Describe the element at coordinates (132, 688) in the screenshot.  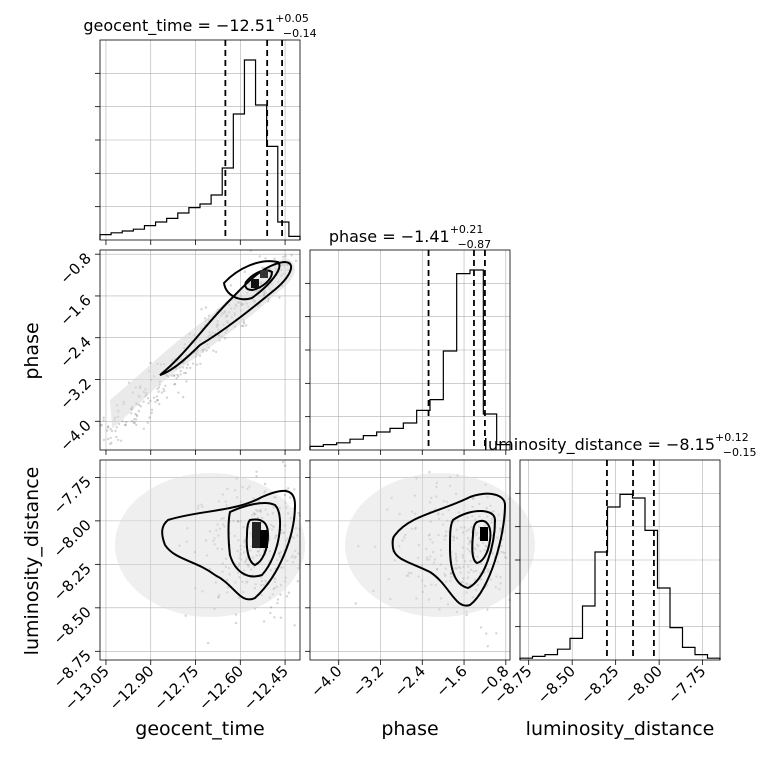
I see `xtick-label-geocent_time-1: −12.90` at that location.